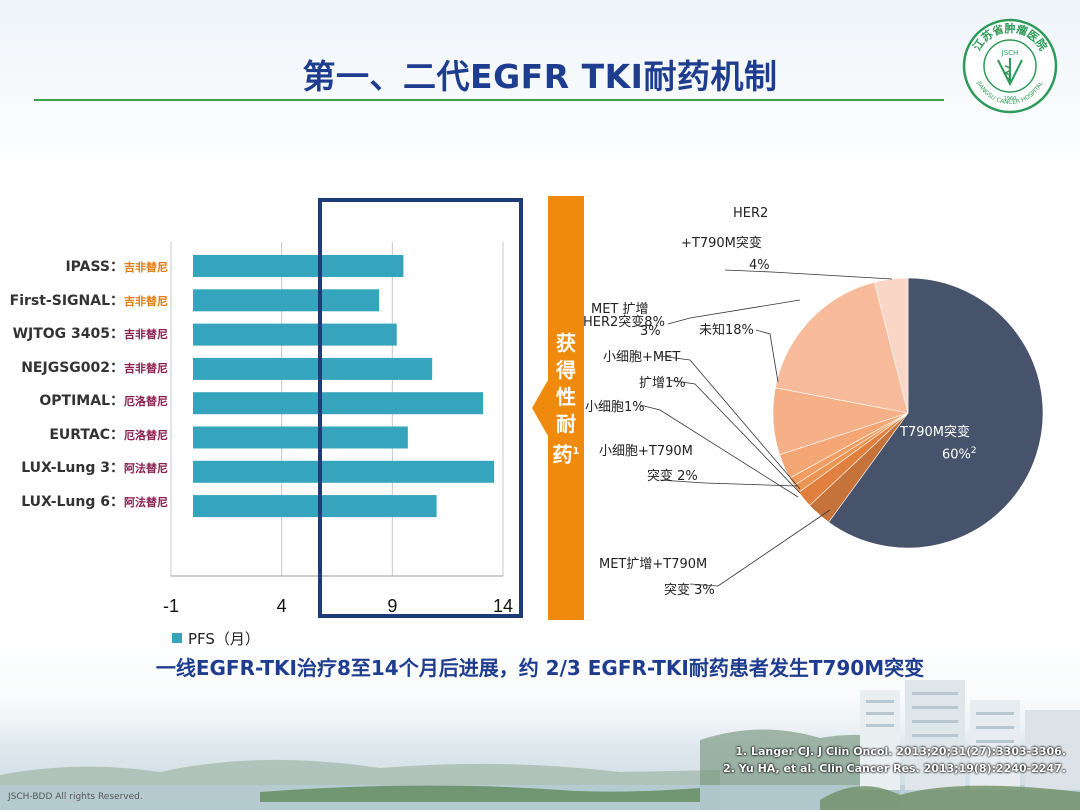 This screenshot has width=1080, height=810. Describe the element at coordinates (392, 606) in the screenshot. I see `x-tick-label: 9` at that location.